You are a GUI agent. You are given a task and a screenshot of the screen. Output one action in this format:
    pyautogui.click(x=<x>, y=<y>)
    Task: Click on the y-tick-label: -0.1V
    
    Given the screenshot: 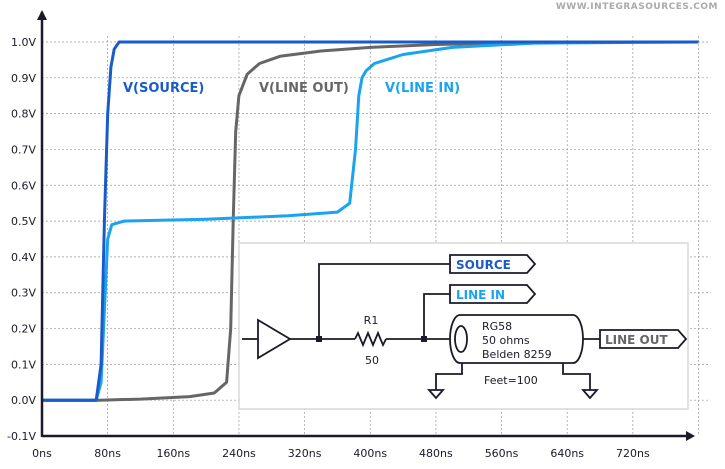 What is the action you would take?
    pyautogui.click(x=21, y=436)
    